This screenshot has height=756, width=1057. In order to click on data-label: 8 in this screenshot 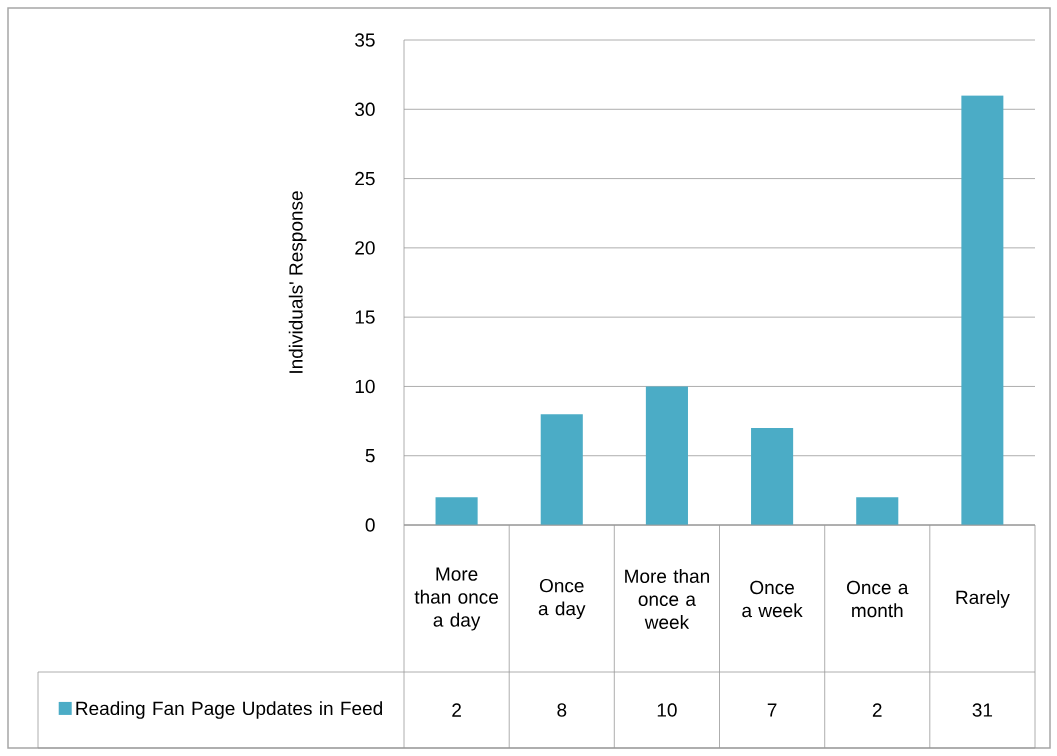, I will do `click(562, 710)`.